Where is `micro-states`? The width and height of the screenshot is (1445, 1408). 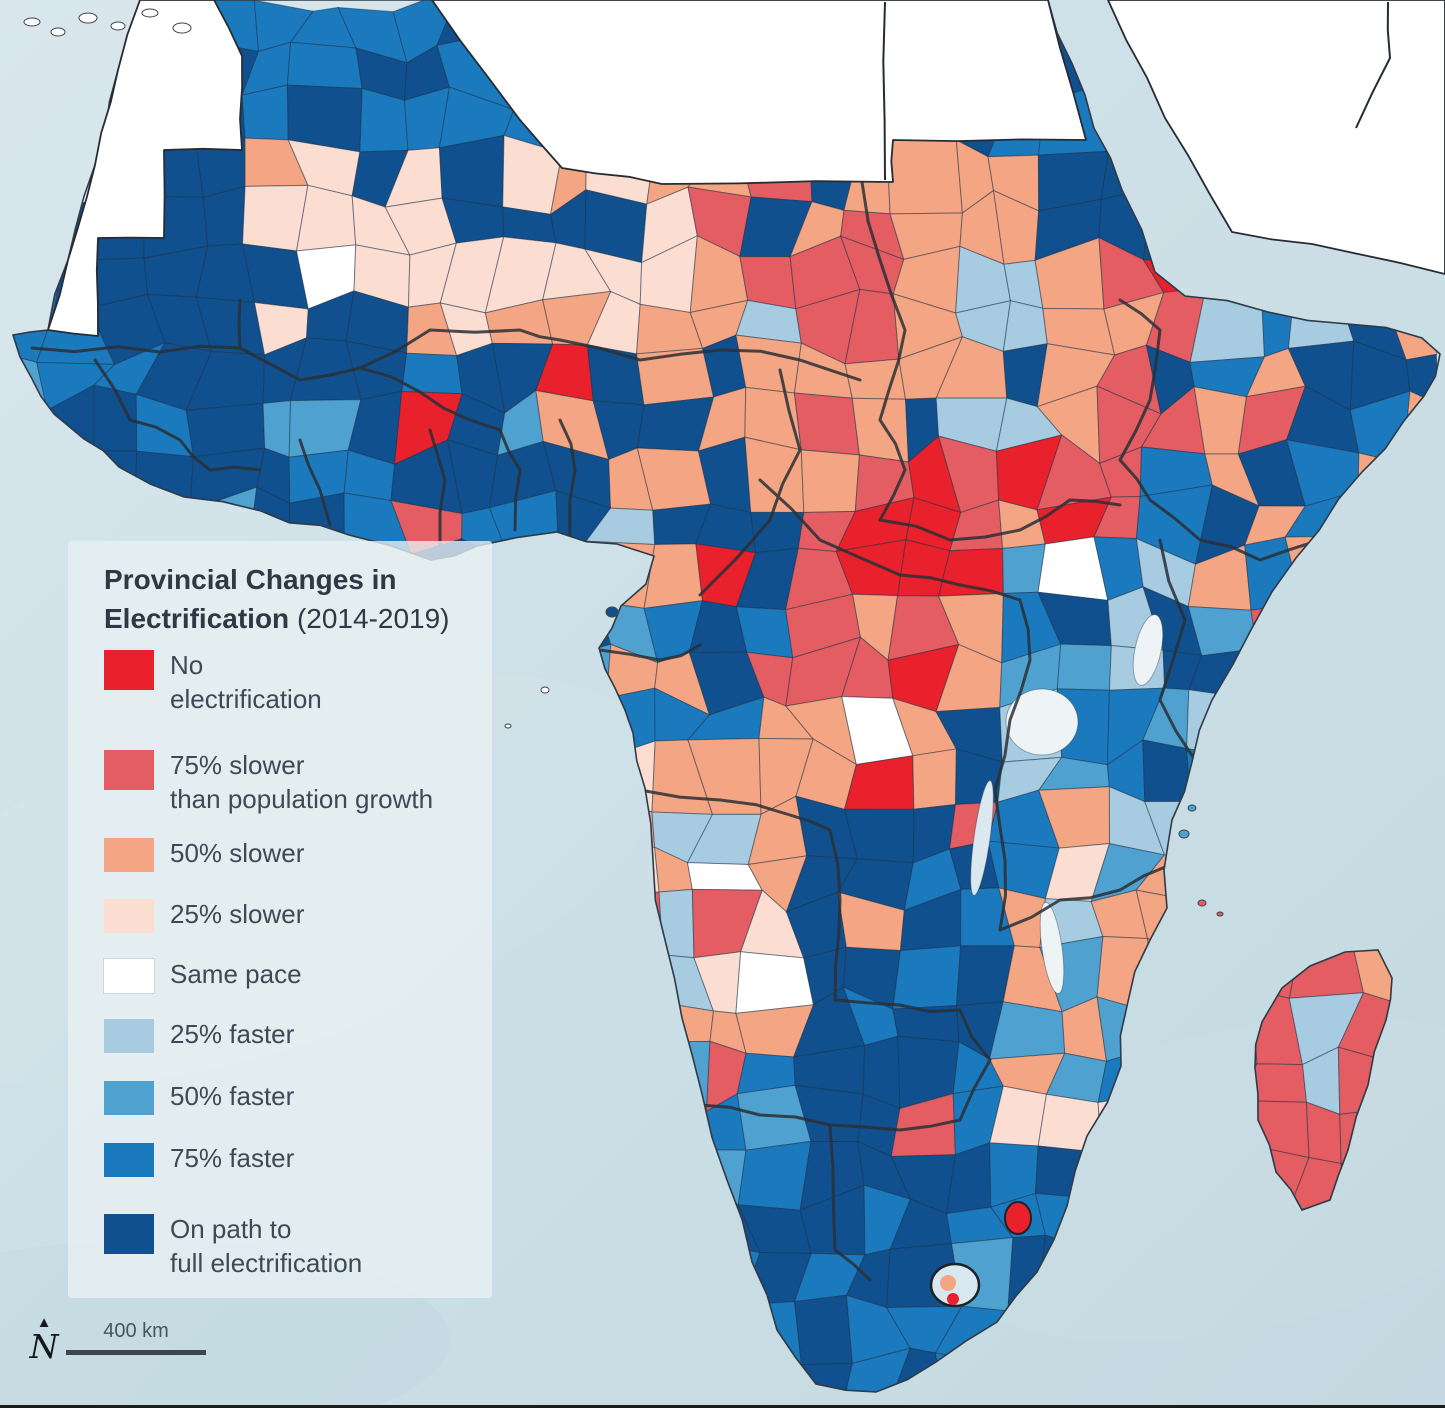 micro-states is located at coordinates (980, 1254).